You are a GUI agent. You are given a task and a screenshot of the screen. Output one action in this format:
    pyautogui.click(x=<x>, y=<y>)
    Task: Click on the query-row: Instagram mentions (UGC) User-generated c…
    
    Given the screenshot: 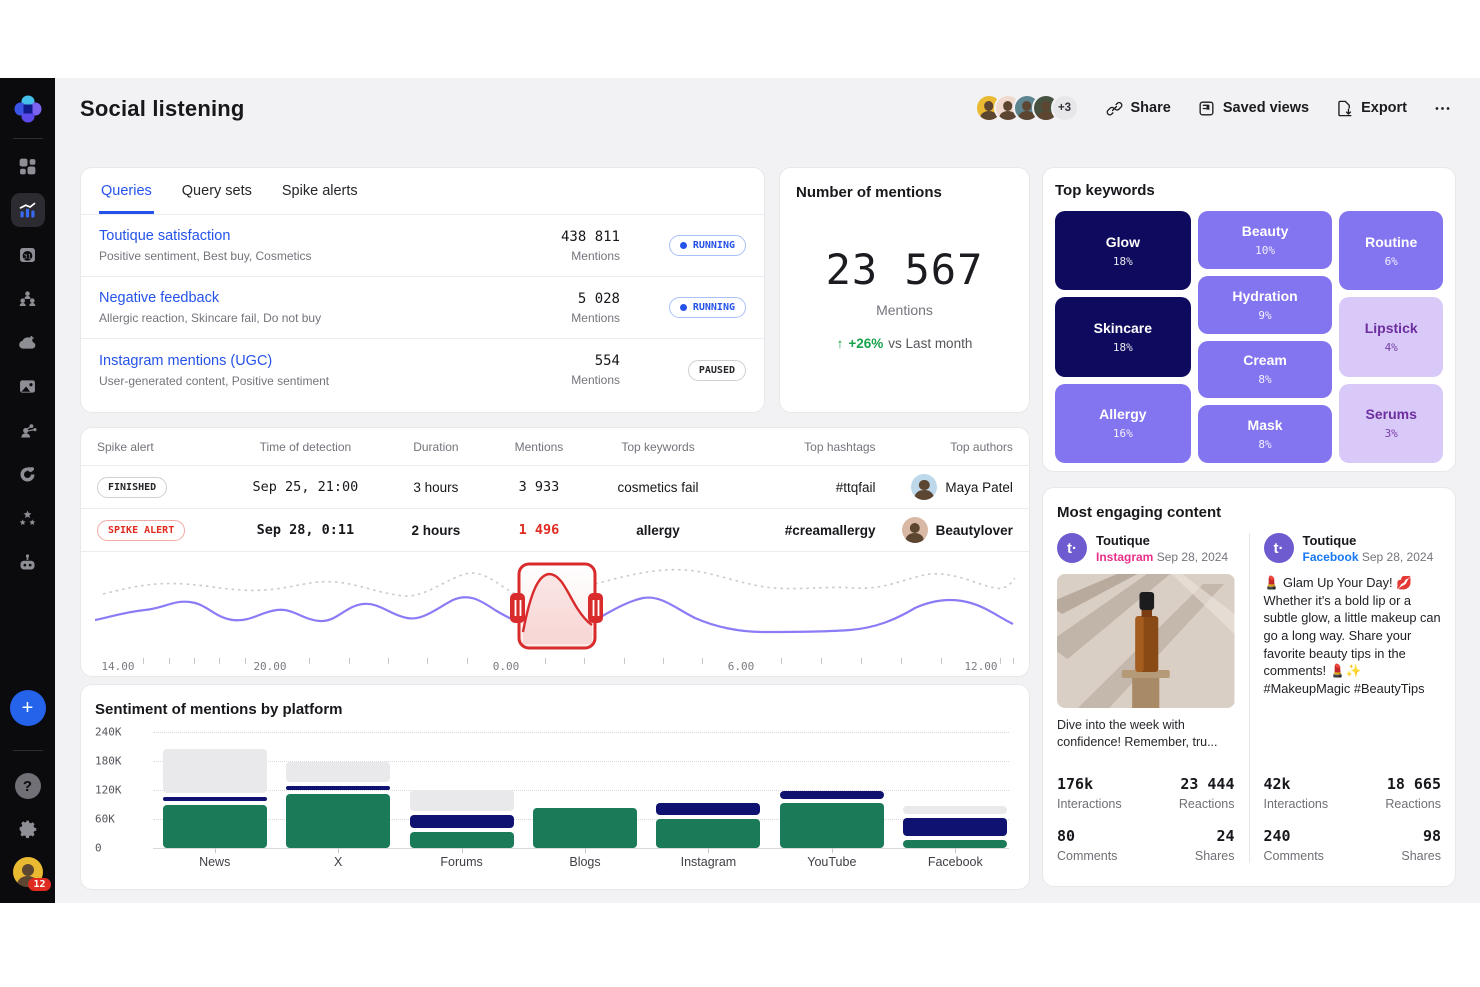 What is the action you would take?
    pyautogui.click(x=422, y=370)
    